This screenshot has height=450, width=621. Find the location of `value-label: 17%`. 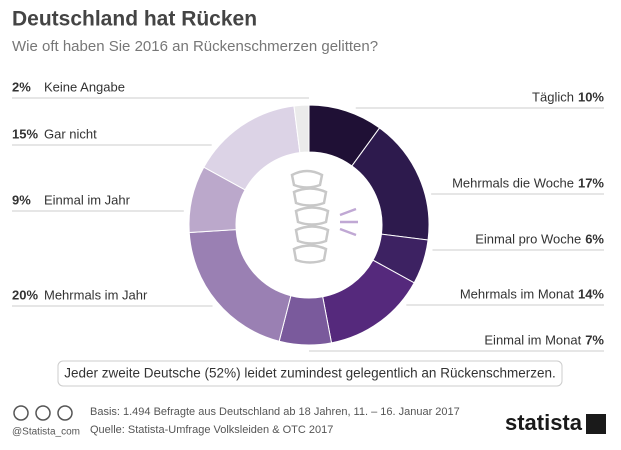

value-label: 17% is located at coordinates (591, 182).